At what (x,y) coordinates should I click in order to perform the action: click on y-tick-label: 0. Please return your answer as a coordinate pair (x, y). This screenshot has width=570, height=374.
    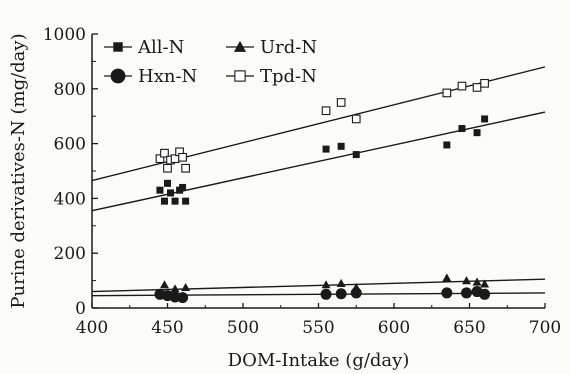
    Looking at the image, I should click on (80, 309).